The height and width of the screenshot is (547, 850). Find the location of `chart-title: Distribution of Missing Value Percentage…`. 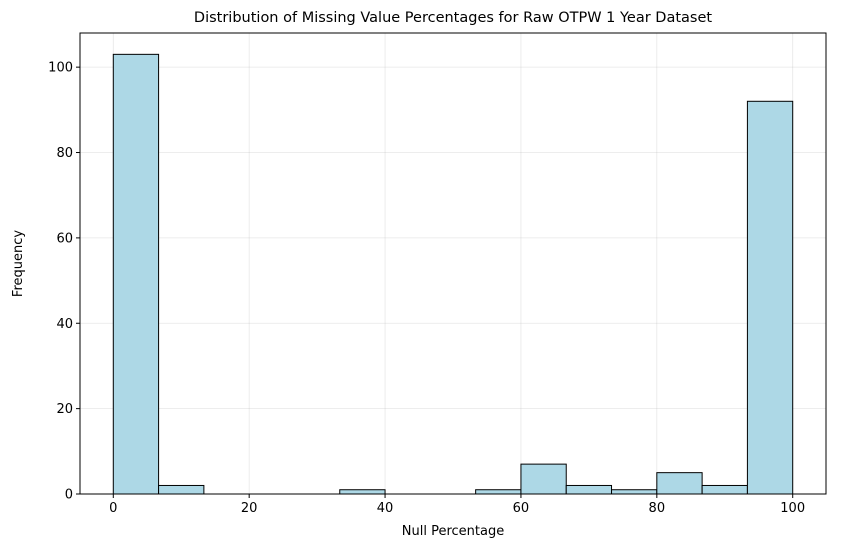

chart-title: Distribution of Missing Value Percentage… is located at coordinates (453, 18).